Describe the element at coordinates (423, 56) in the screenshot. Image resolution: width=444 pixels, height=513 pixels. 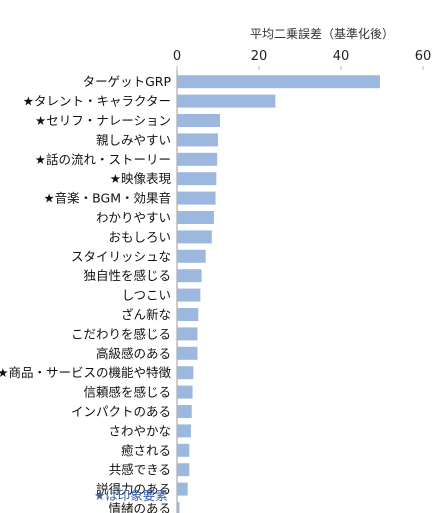
I see `x-tick-label: 60` at that location.